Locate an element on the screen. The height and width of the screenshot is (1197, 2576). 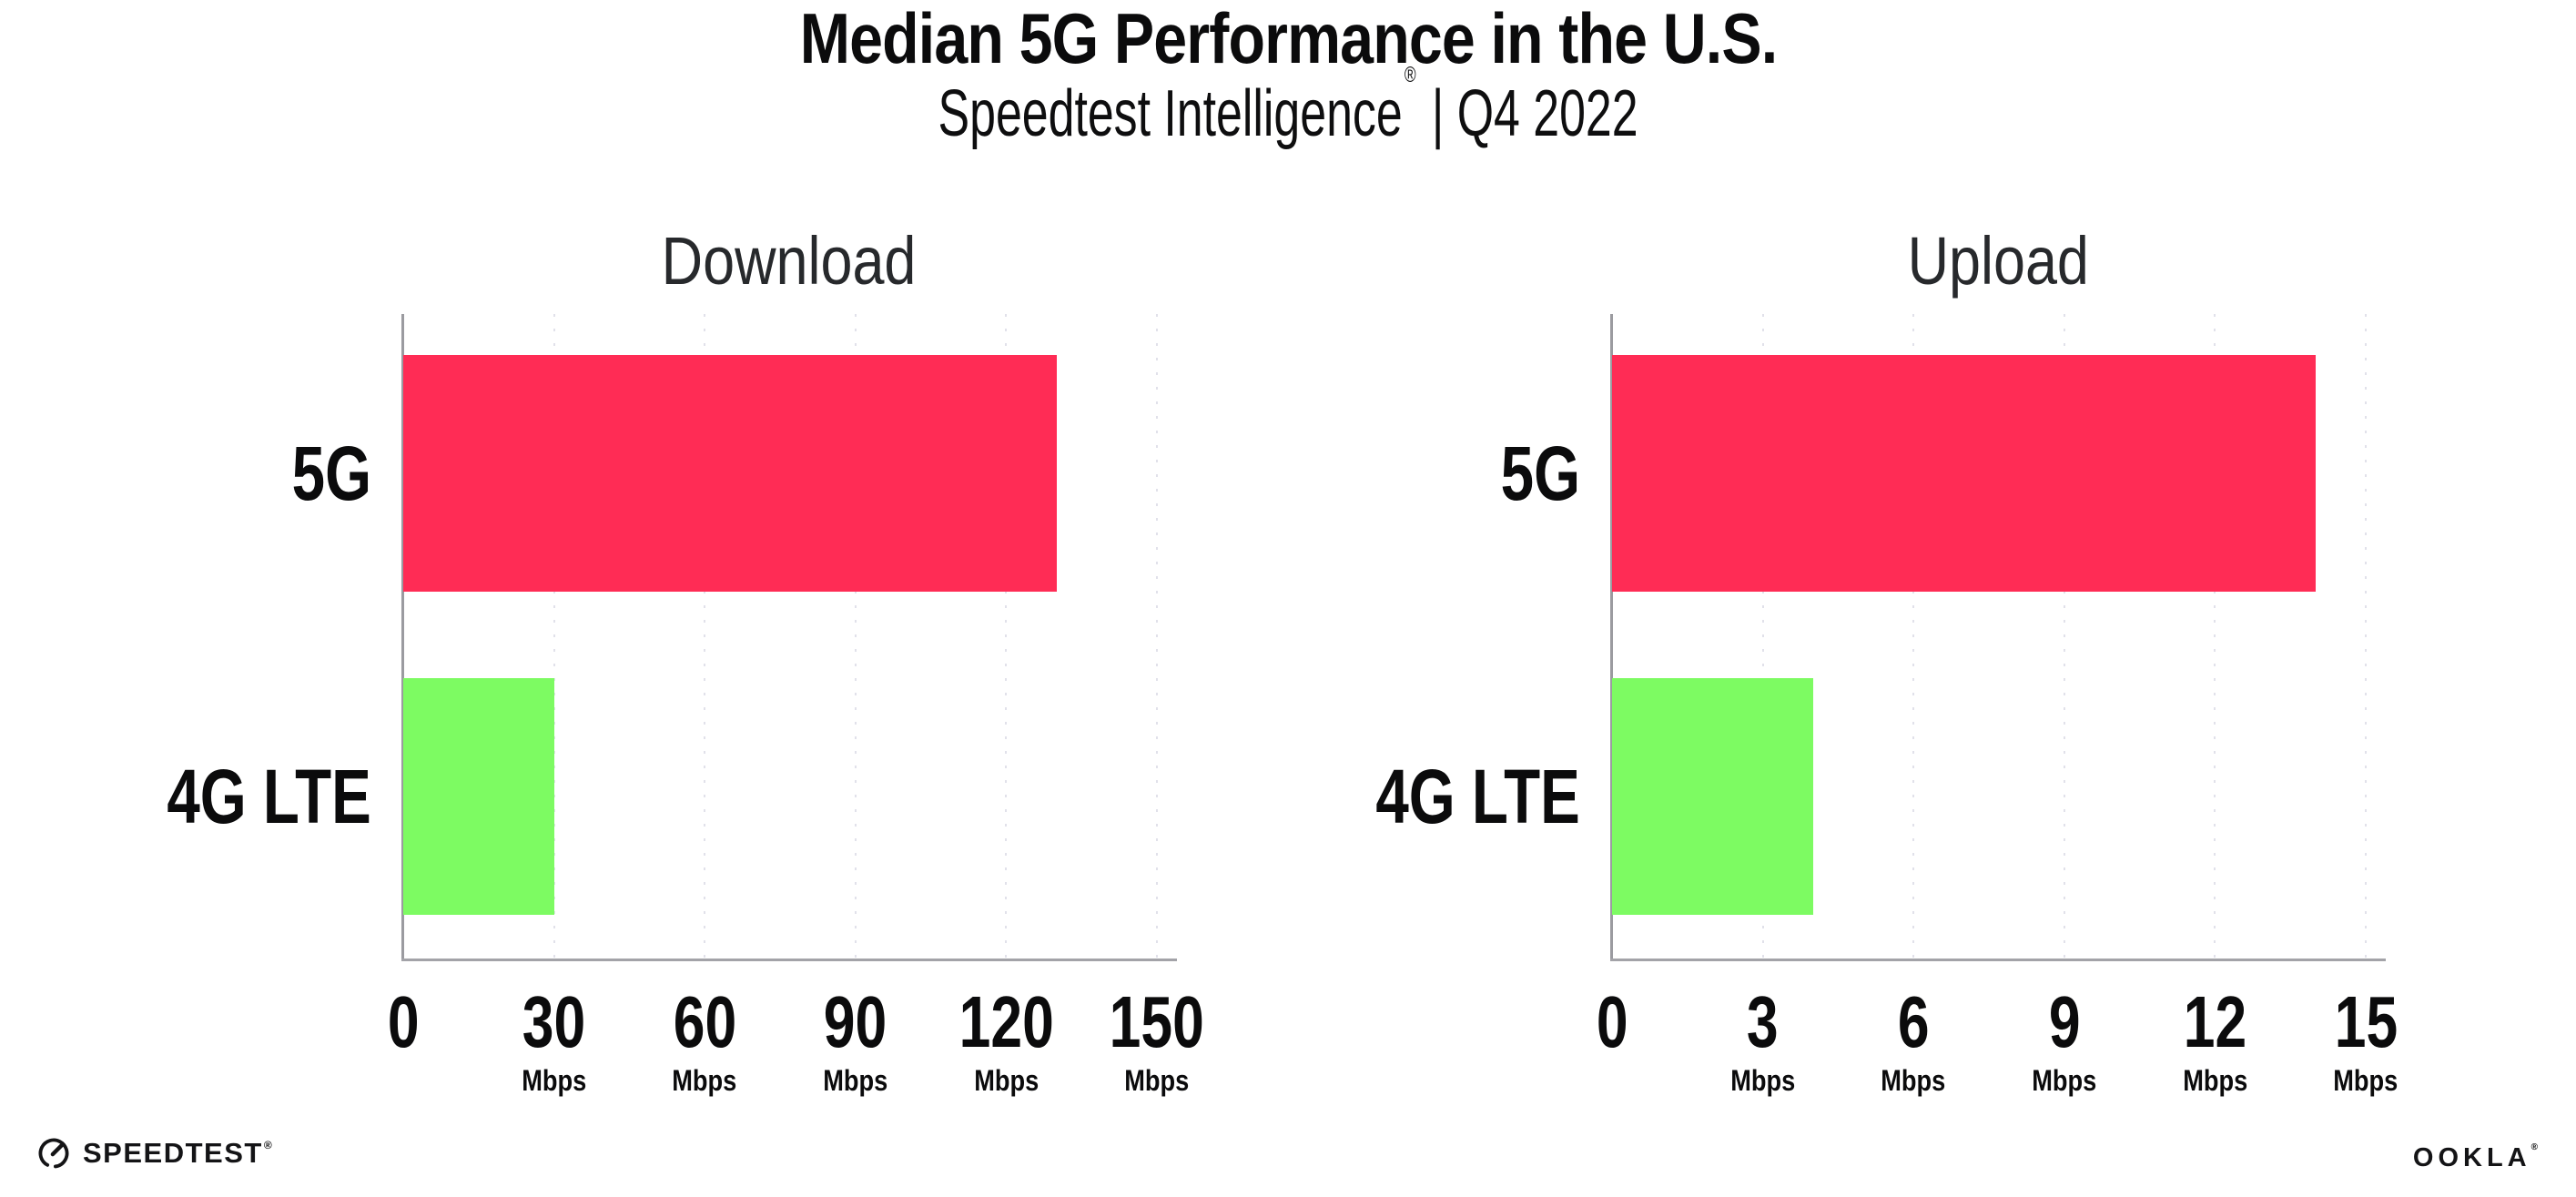
ookla-logo: OOKLA® is located at coordinates (2475, 1157).